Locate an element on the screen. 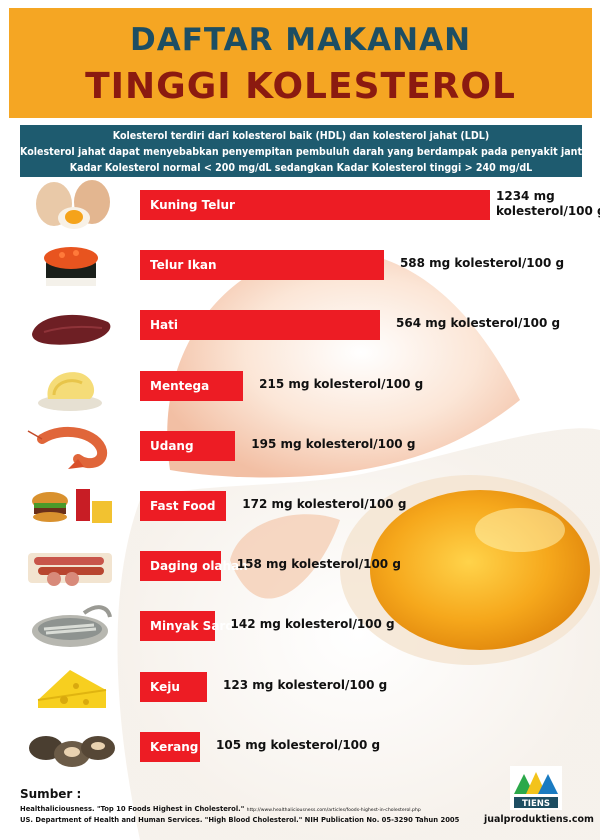 This screenshot has height=840, width=600. bar-hati is located at coordinates (260, 325).